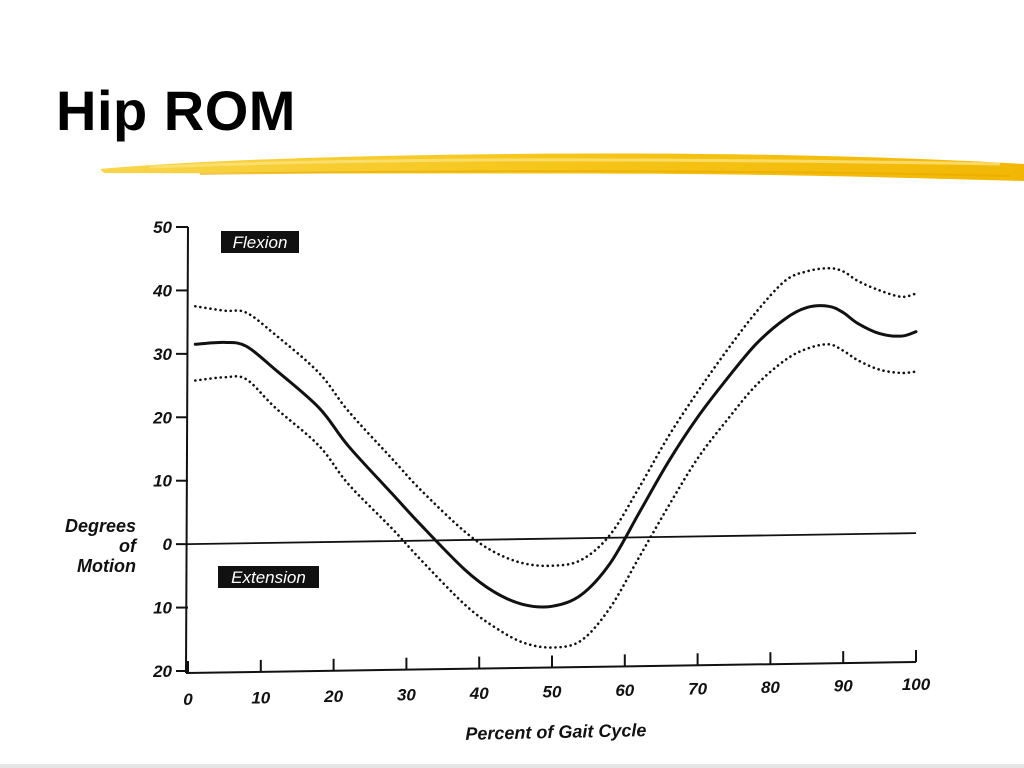  Describe the element at coordinates (916, 684) in the screenshot. I see `x-tick-label: 100` at that location.